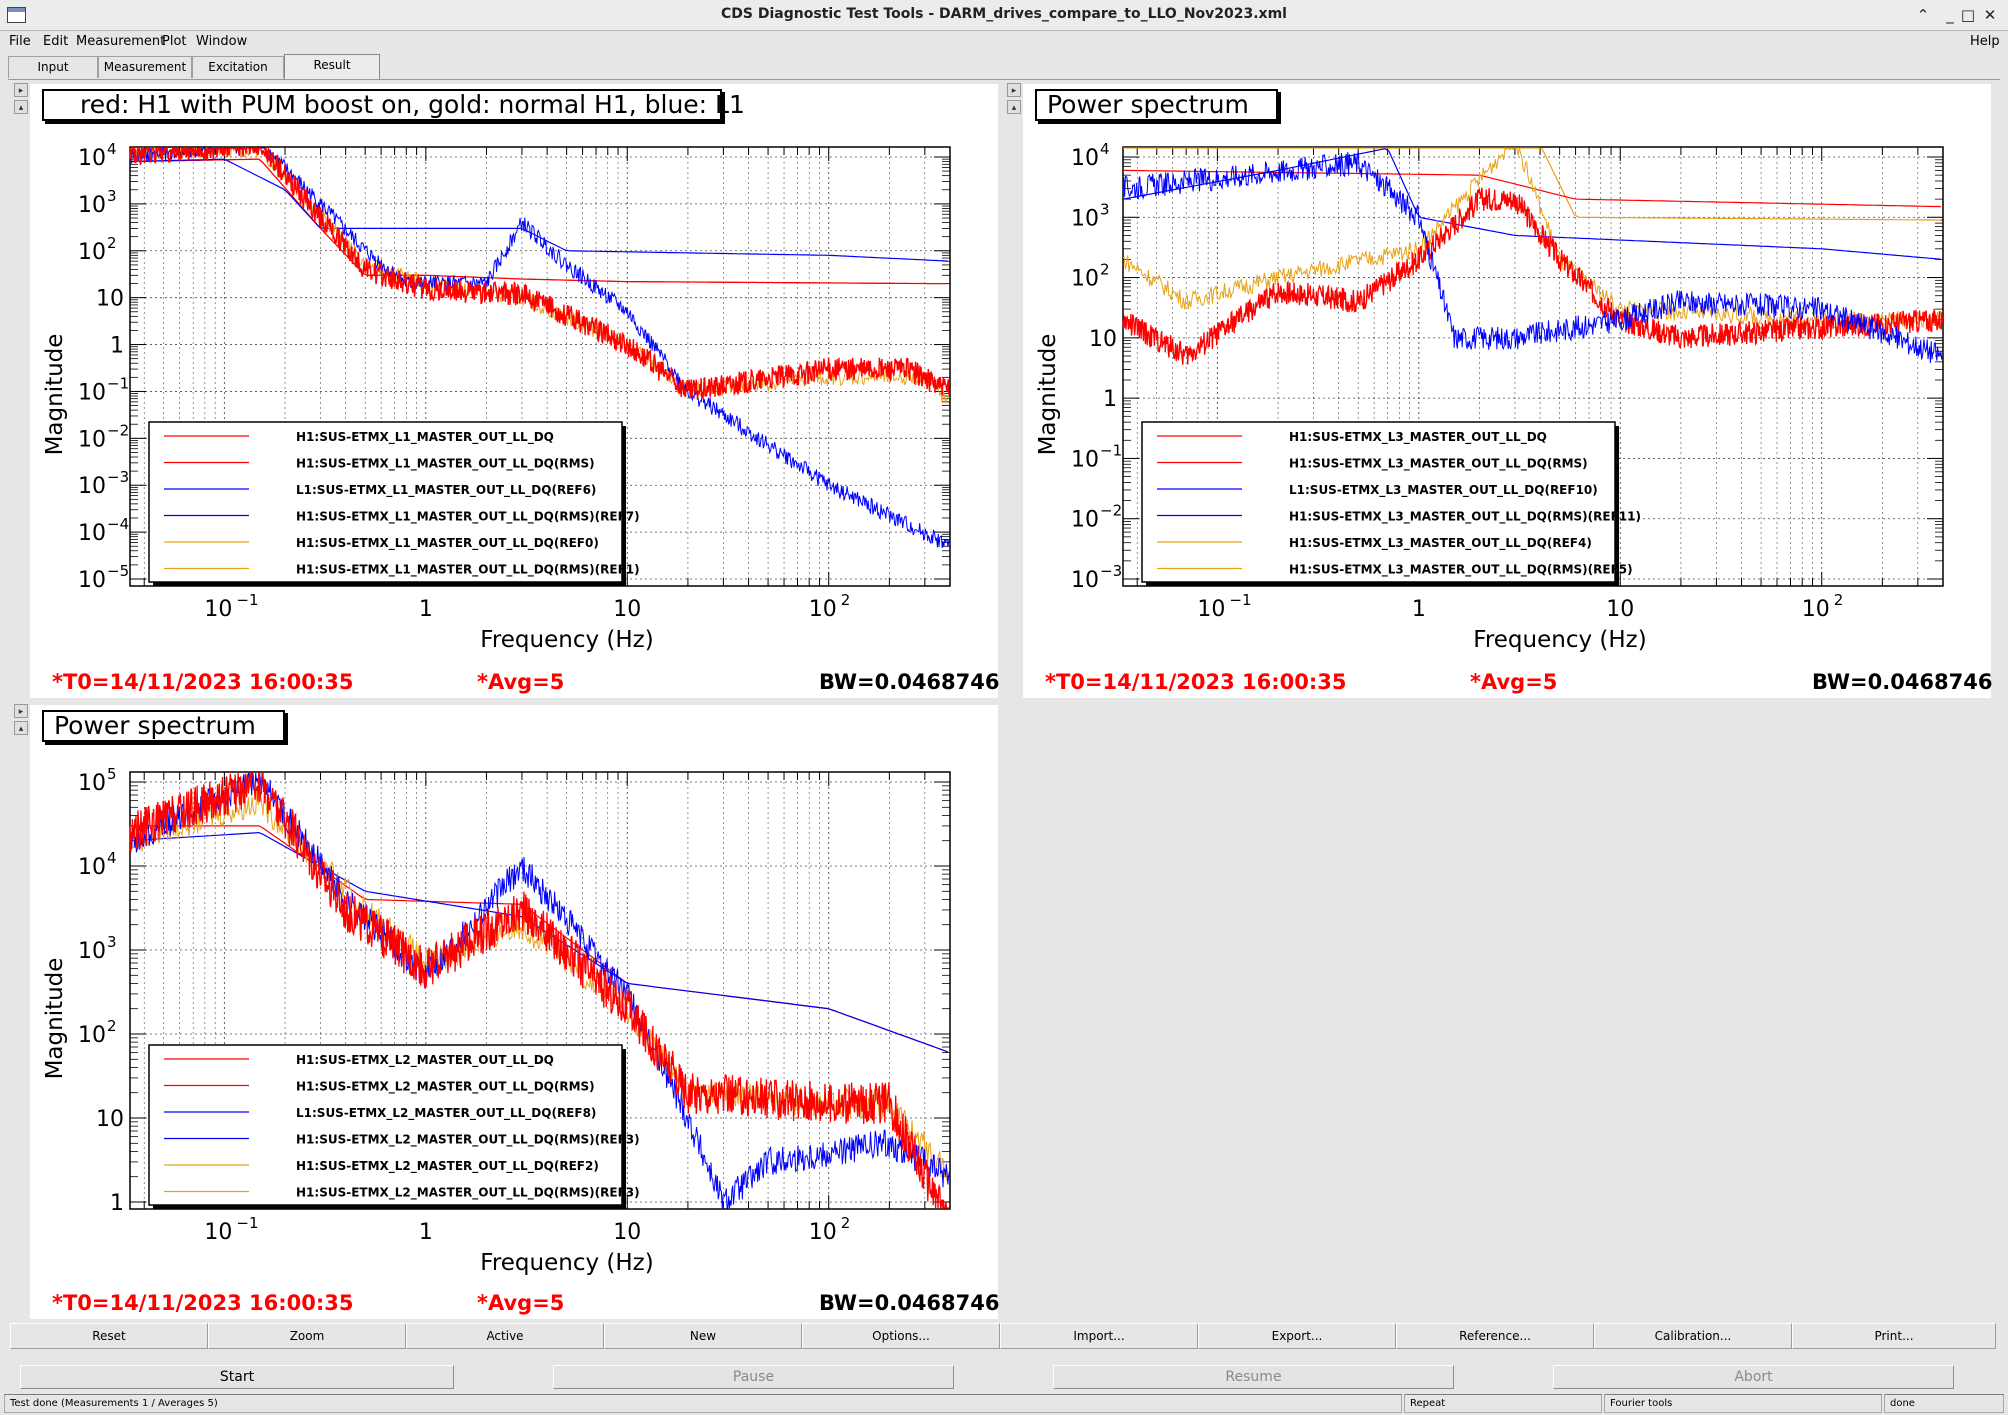 Image resolution: width=2008 pixels, height=1415 pixels. What do you see at coordinates (16, 15) in the screenshot?
I see `app-window-icon` at bounding box center [16, 15].